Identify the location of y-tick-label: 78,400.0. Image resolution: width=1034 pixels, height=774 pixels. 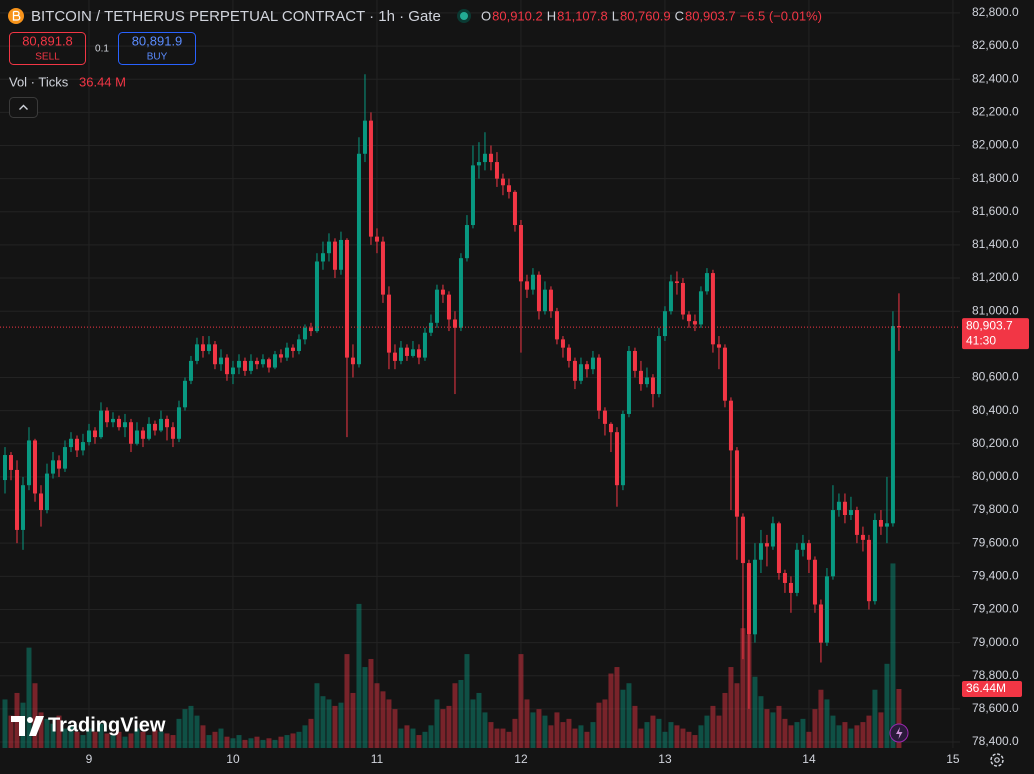
(995, 741).